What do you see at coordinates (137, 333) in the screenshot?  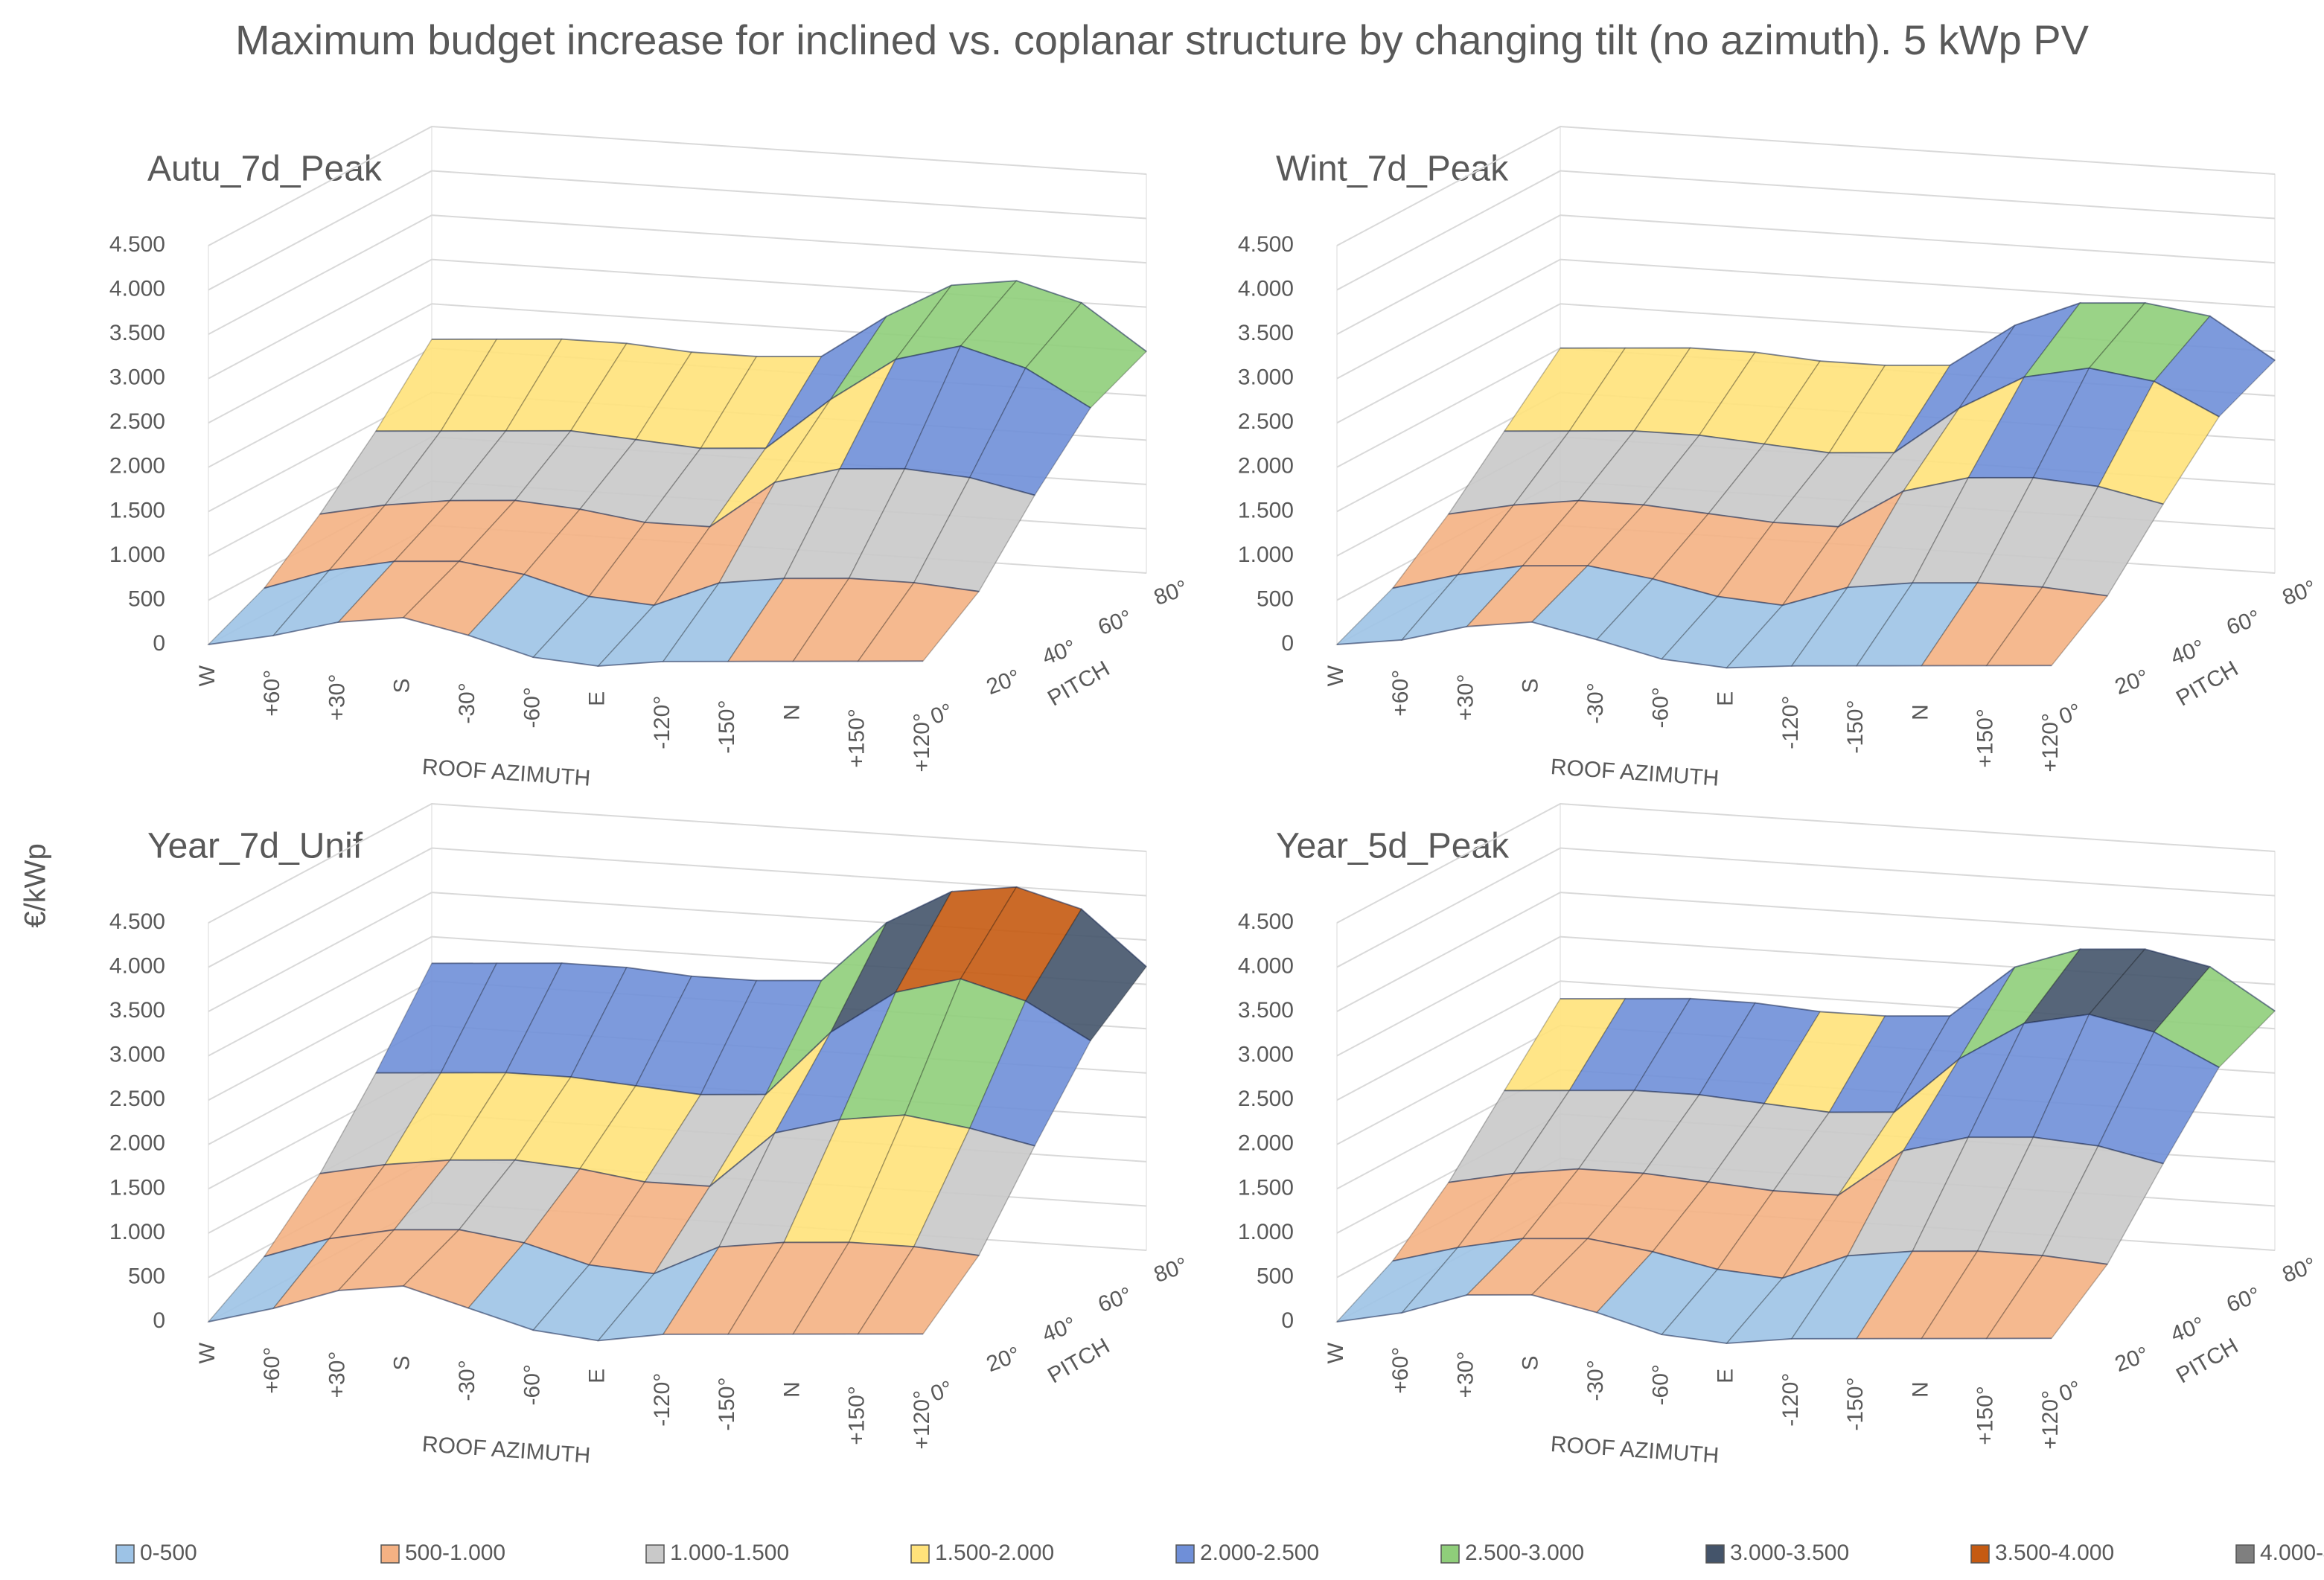 I see `y-tick-label: 3.500` at bounding box center [137, 333].